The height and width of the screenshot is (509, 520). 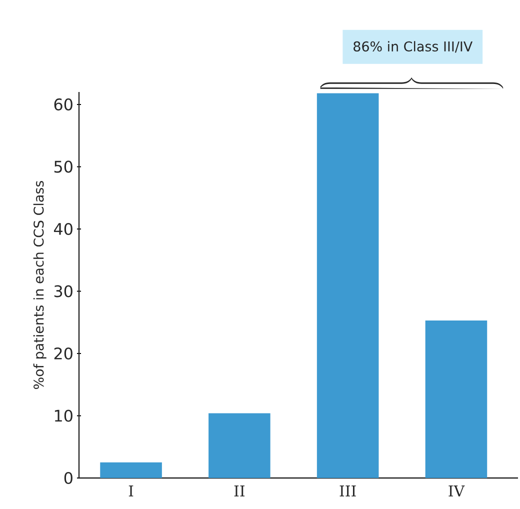 What do you see at coordinates (456, 491) in the screenshot?
I see `x-tick-label: IV` at bounding box center [456, 491].